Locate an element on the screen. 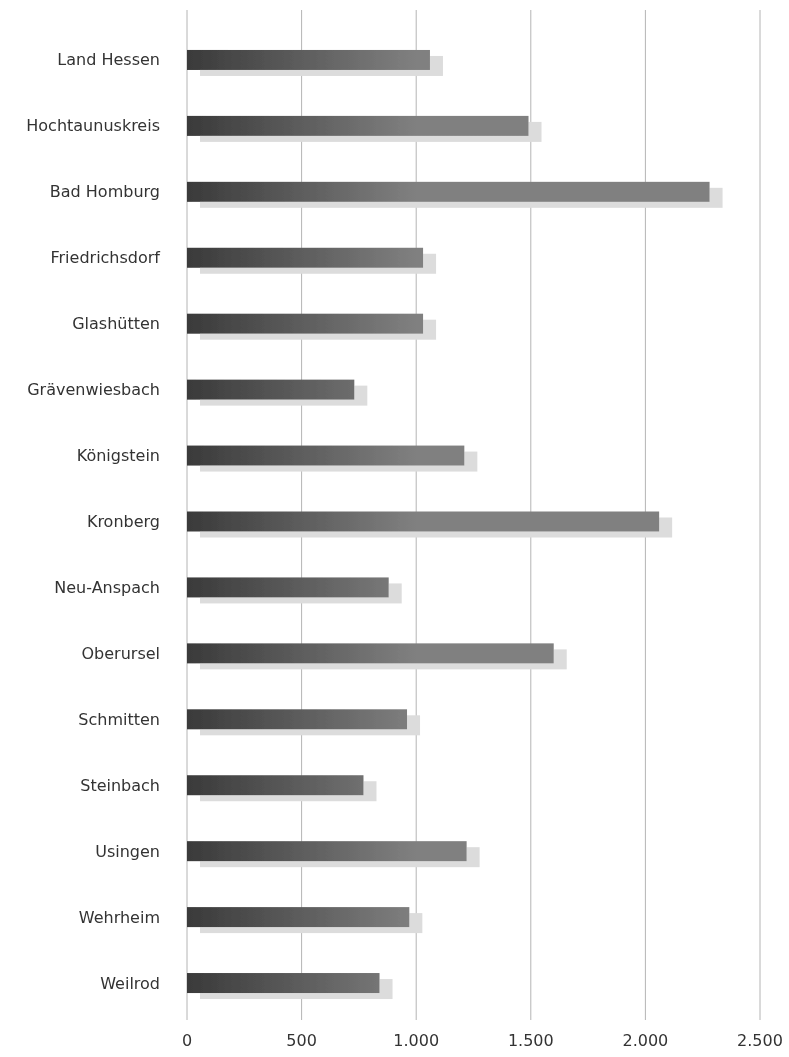 This screenshot has height=1057, width=789. x-tick-label: 2.000 is located at coordinates (645, 1040).